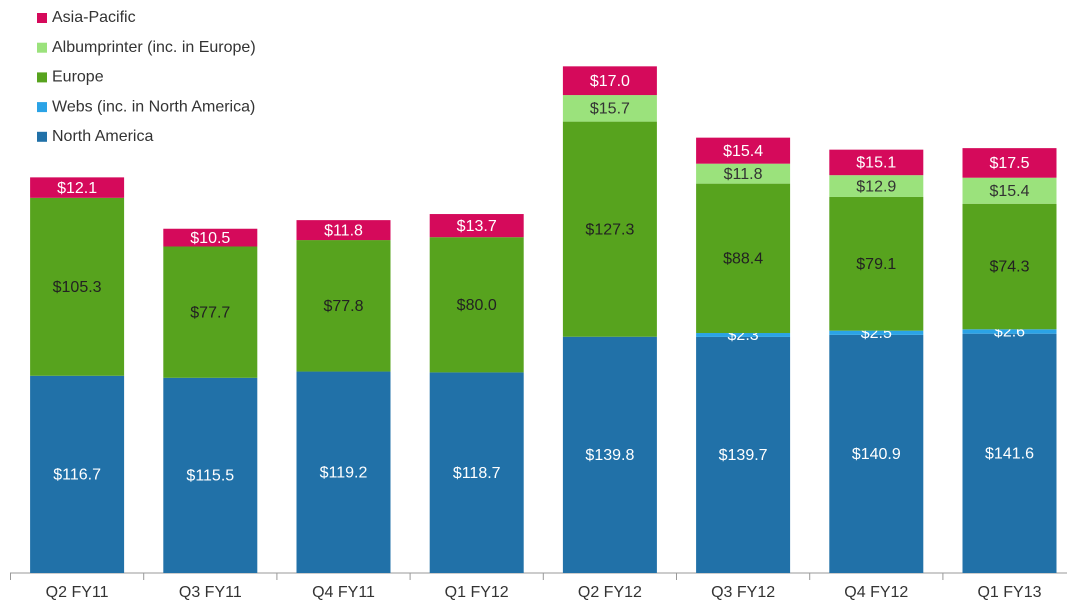 Image resolution: width=1067 pixels, height=603 pixels. I want to click on data-label: $77.8, so click(343, 306).